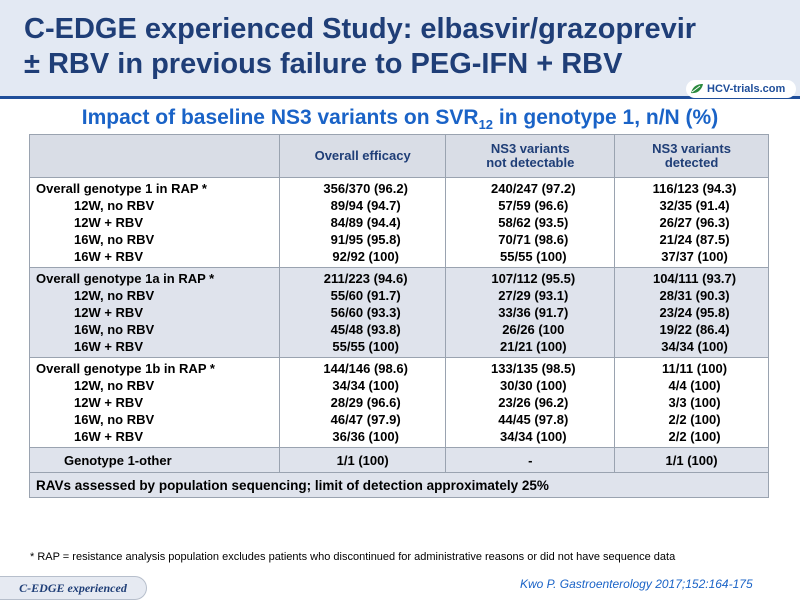  I want to click on group-label: Overall genotype 1b in RAP *, so click(125, 368).